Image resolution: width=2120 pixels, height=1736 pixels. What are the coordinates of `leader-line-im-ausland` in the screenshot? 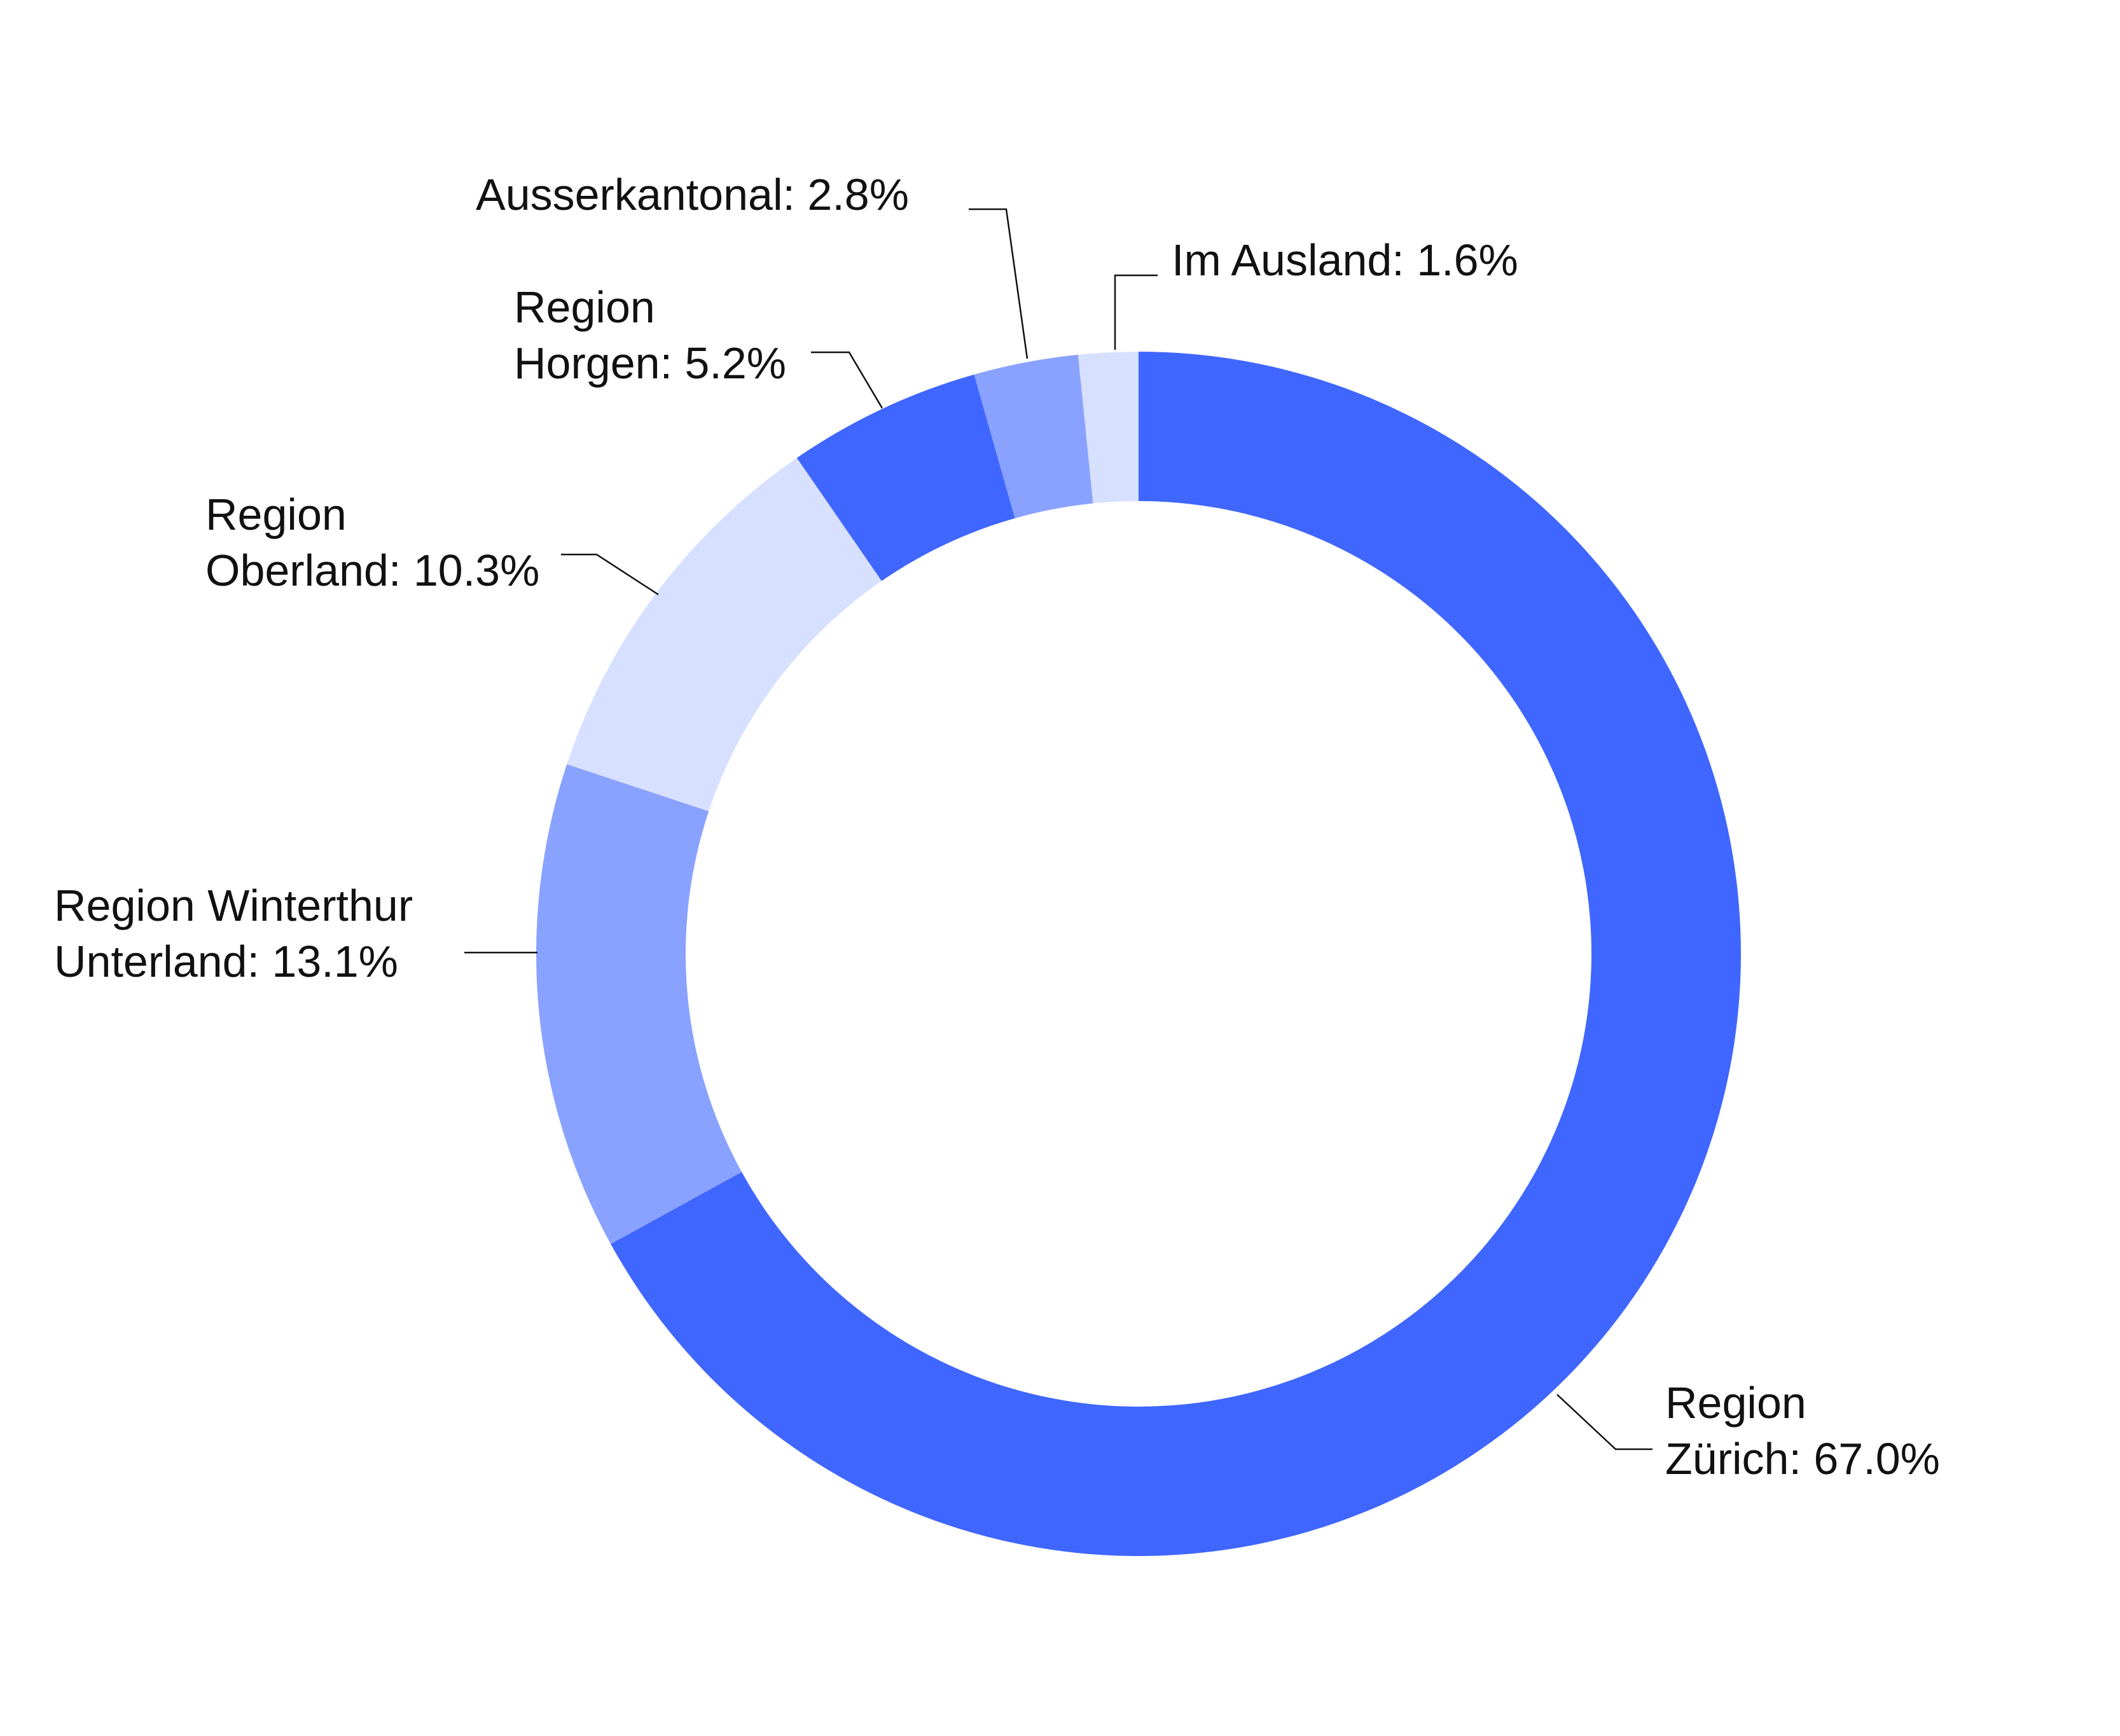 It's located at (1136, 312).